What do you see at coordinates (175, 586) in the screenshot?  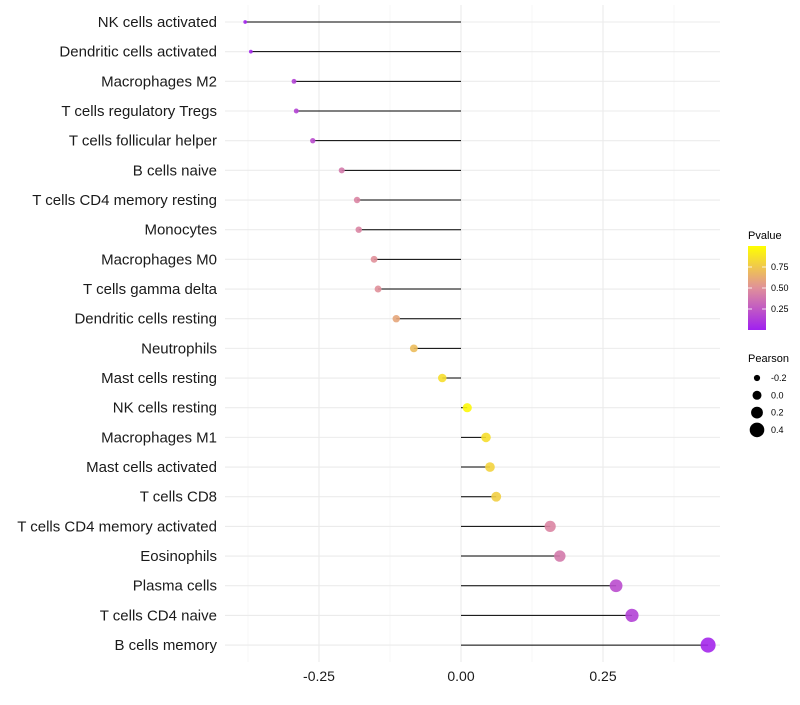 I see `y-tick-label: Plasma cells` at bounding box center [175, 586].